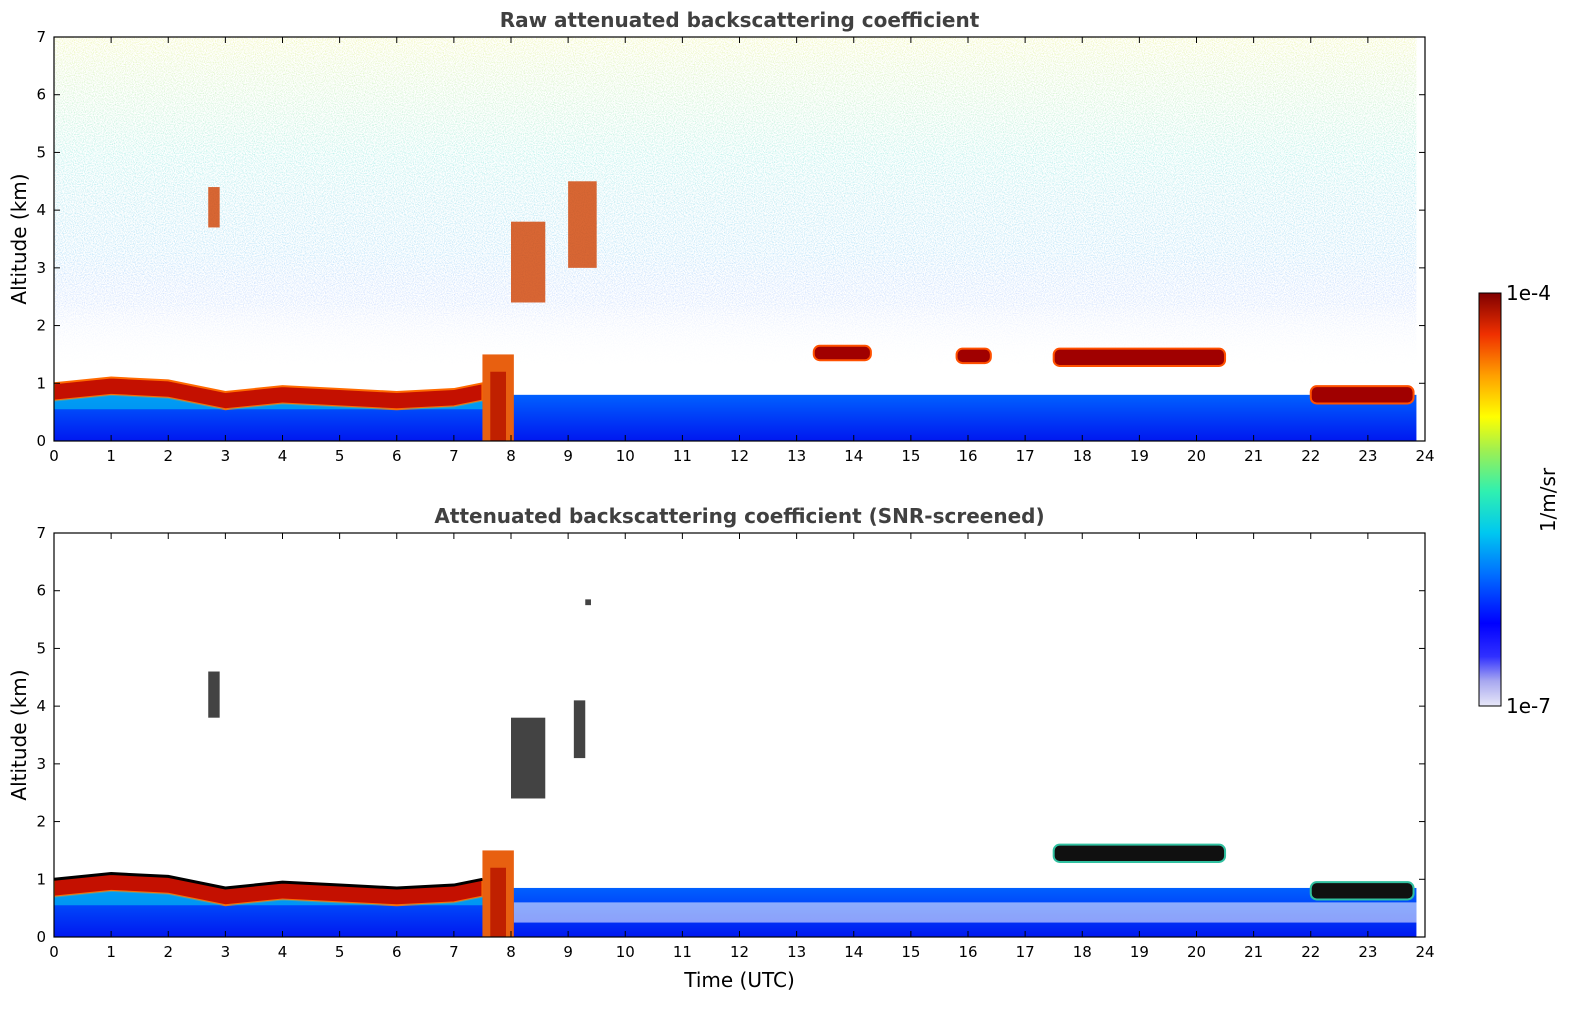 This screenshot has width=1595, height=1020. Describe the element at coordinates (965, 912) in the screenshot. I see `screened-gap` at that location.